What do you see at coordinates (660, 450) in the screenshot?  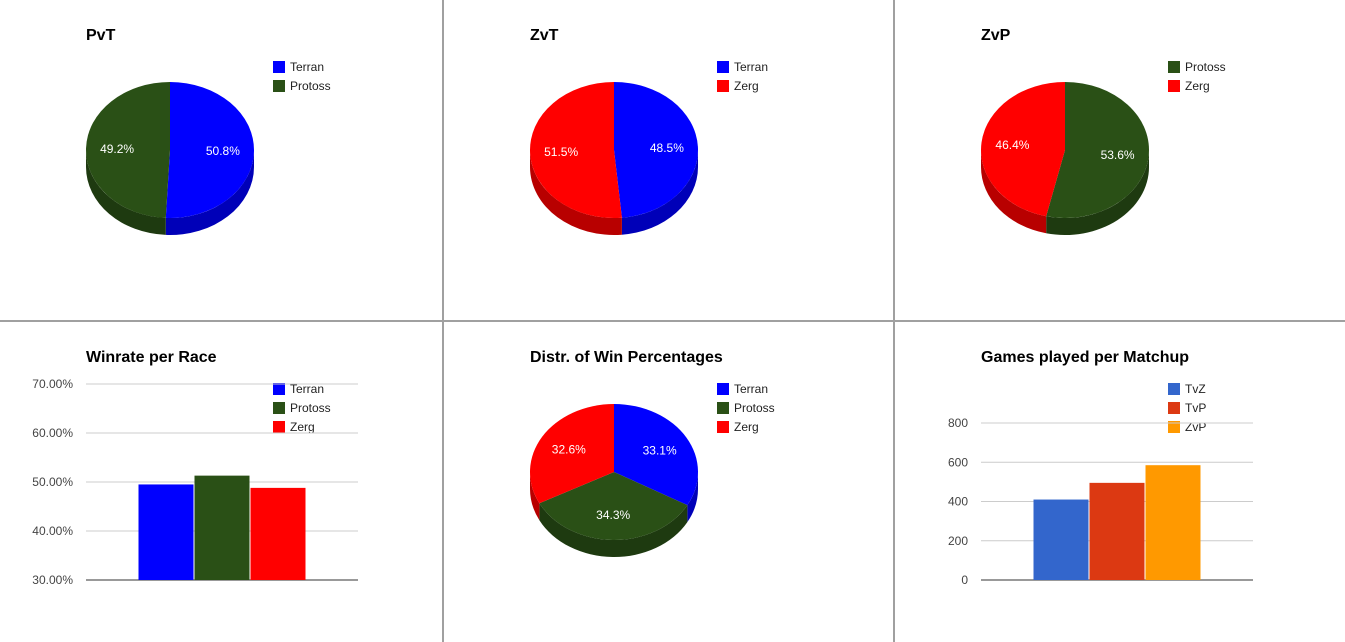 I see `pie-data-label: 33.1%` at bounding box center [660, 450].